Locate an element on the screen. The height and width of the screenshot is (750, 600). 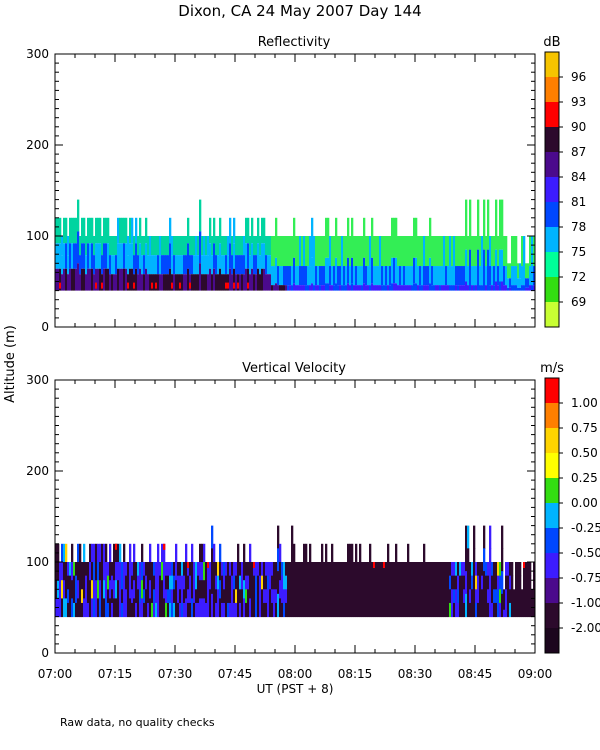
colorbar-segment is located at coordinates (552, 541).